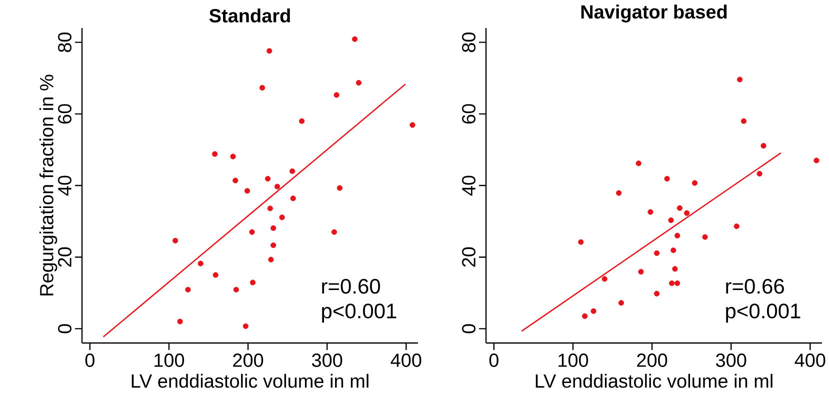 The width and height of the screenshot is (829, 418). I want to click on annotation: r=0.60, so click(351, 286).